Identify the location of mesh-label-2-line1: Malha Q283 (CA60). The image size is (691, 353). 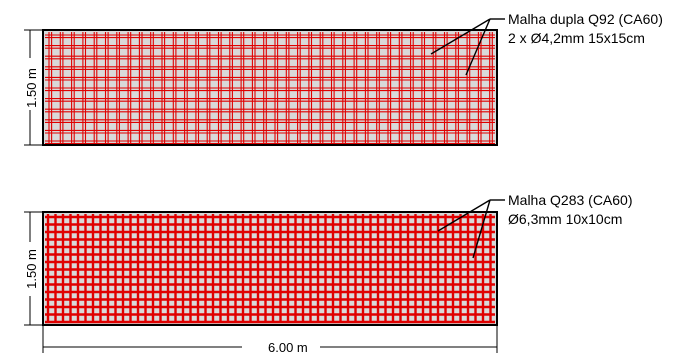
(570, 200).